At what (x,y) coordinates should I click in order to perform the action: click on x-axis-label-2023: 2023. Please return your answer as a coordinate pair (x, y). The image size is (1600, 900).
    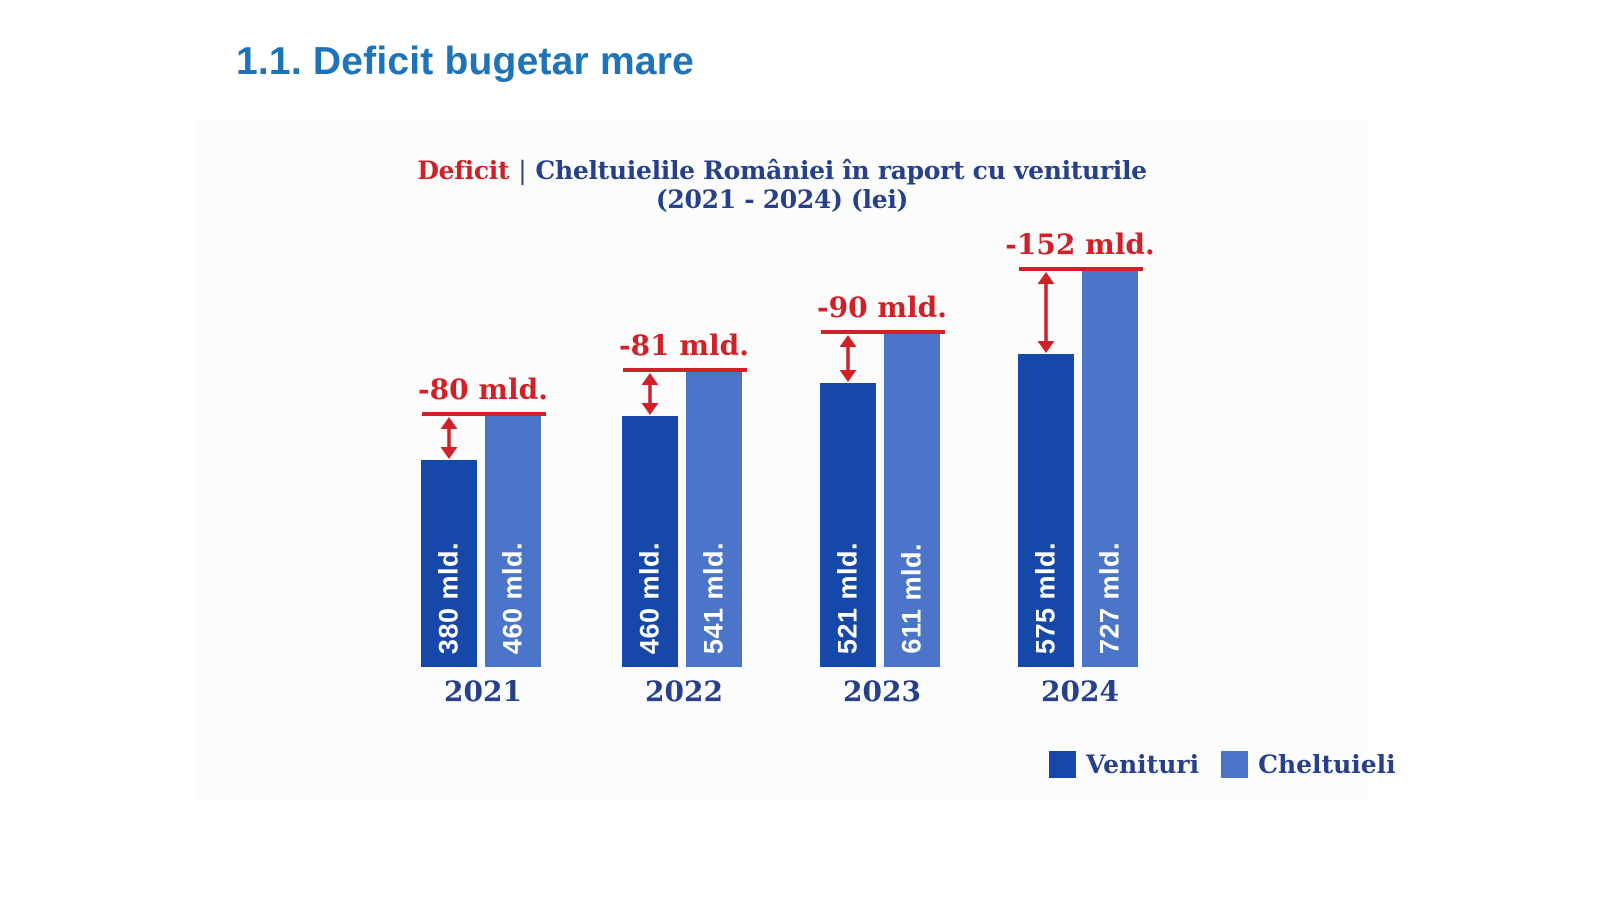
    Looking at the image, I should click on (882, 691).